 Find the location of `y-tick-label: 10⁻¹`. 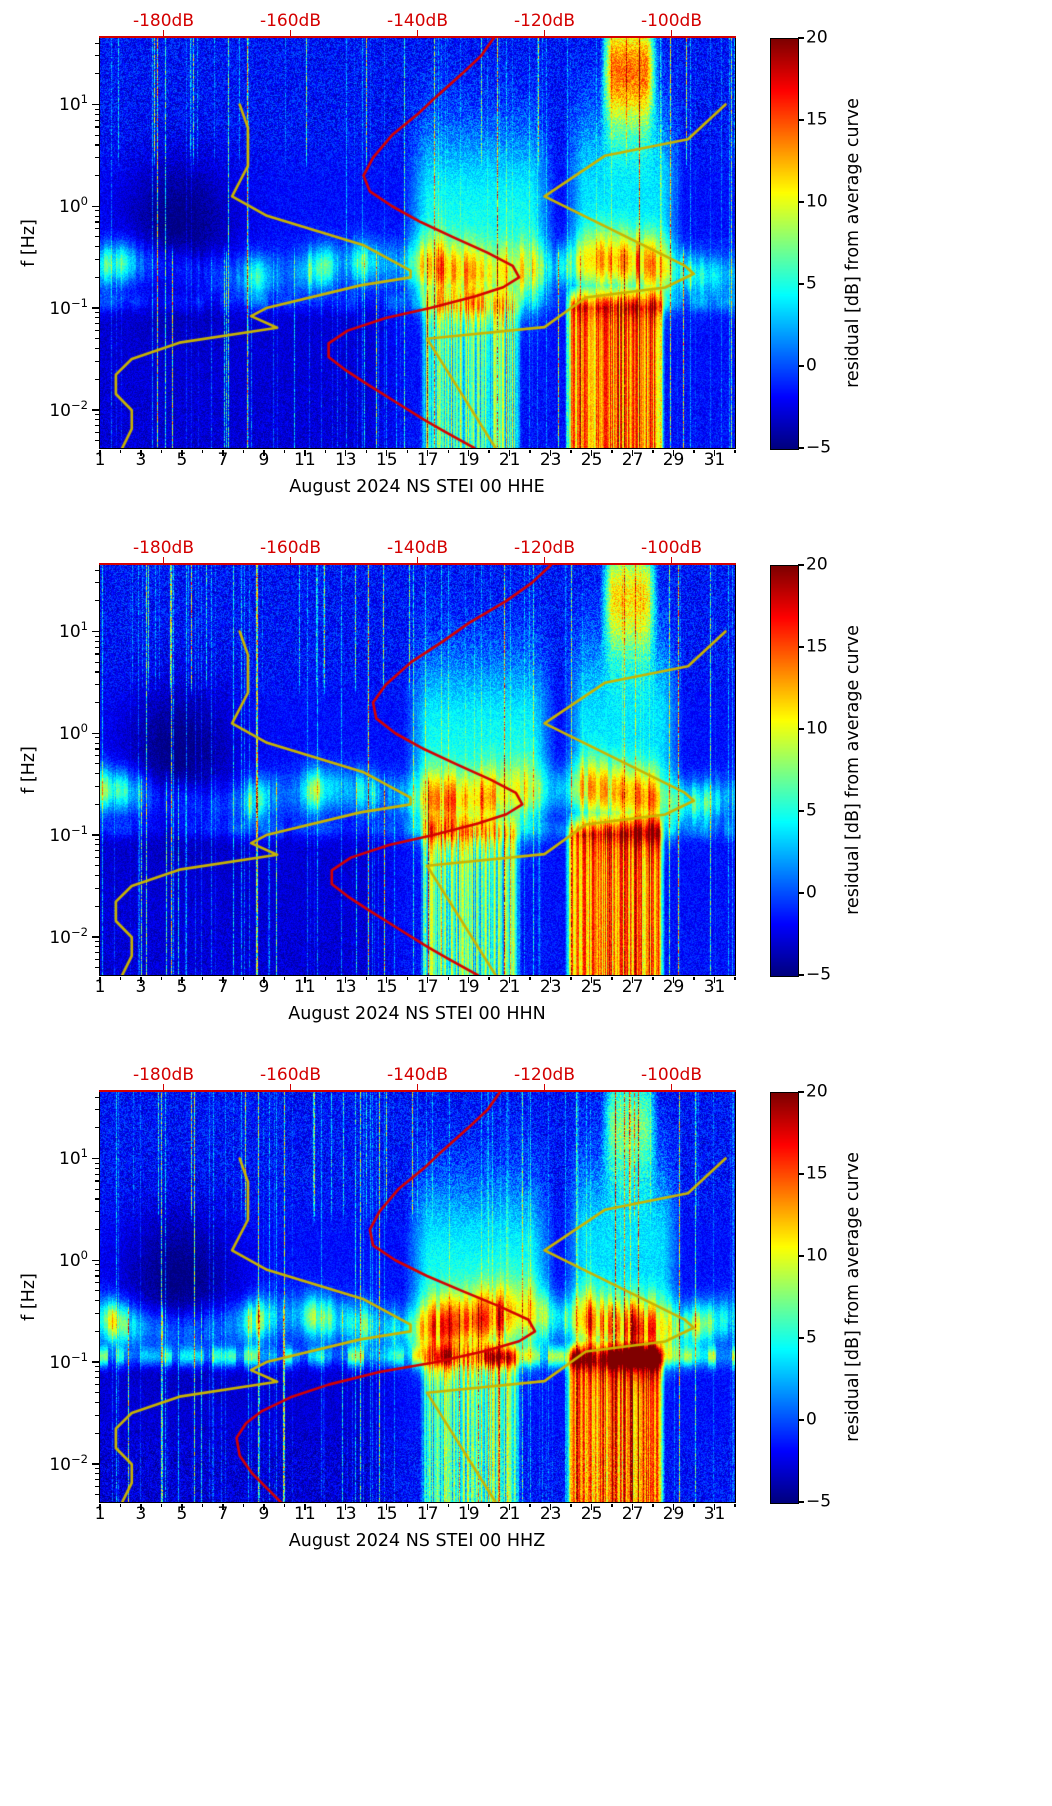

y-tick-label: 10⁻¹ is located at coordinates (68, 307).